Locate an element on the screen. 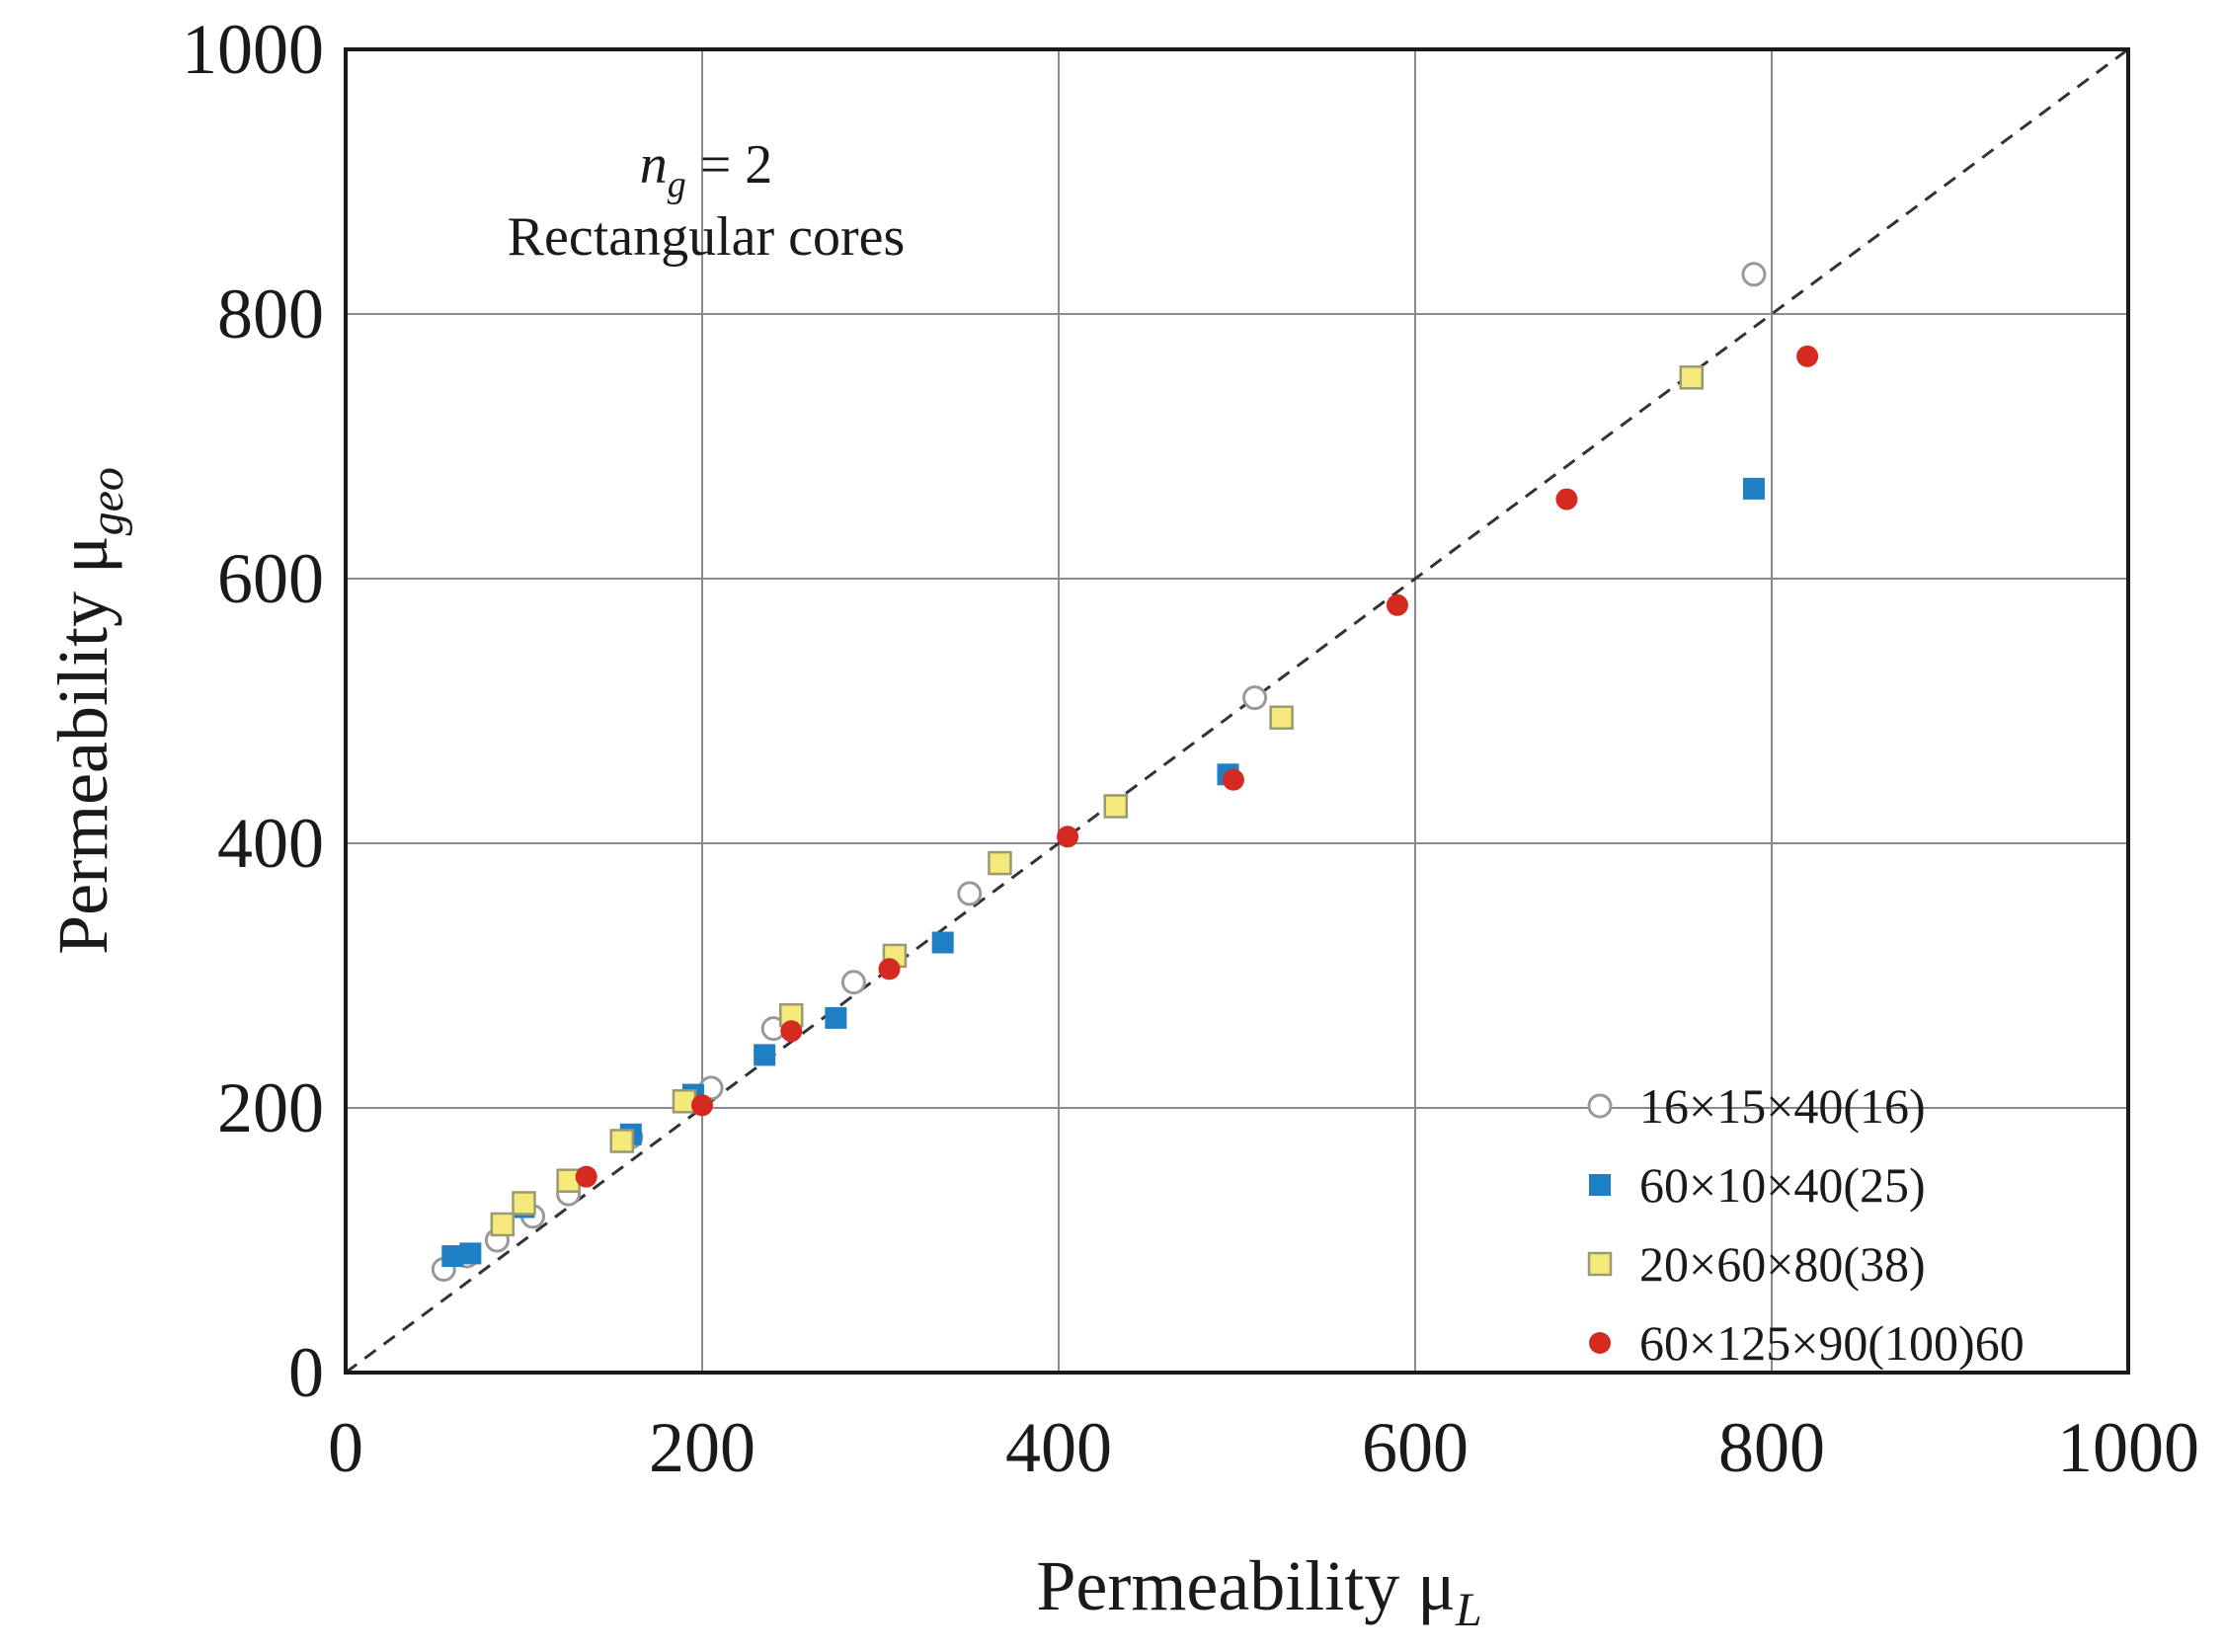 This screenshot has width=2225, height=1652. y-tick-label-1000: 1000 is located at coordinates (253, 49).